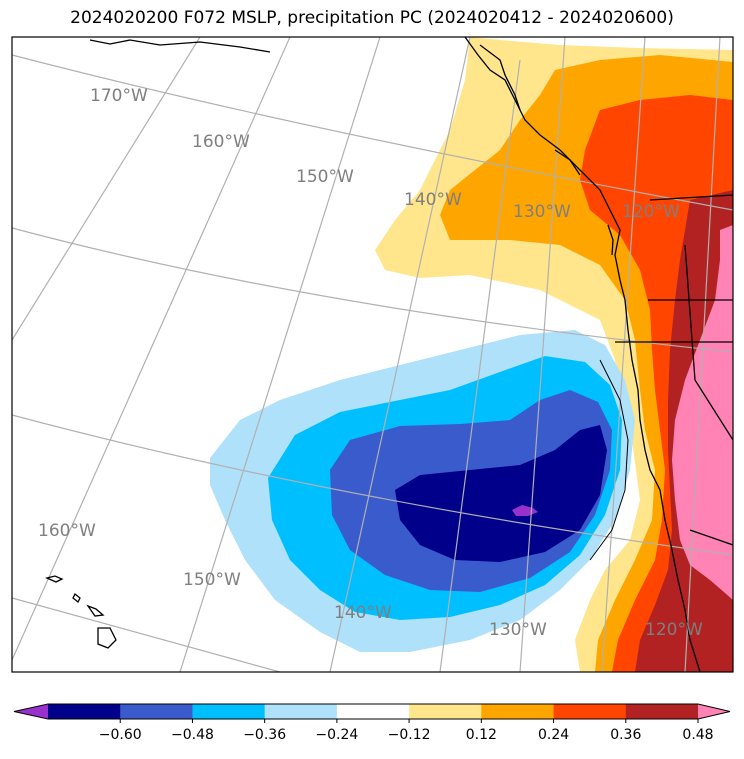  I want to click on lon-label-140w-bottom: 140°W, so click(363, 613).